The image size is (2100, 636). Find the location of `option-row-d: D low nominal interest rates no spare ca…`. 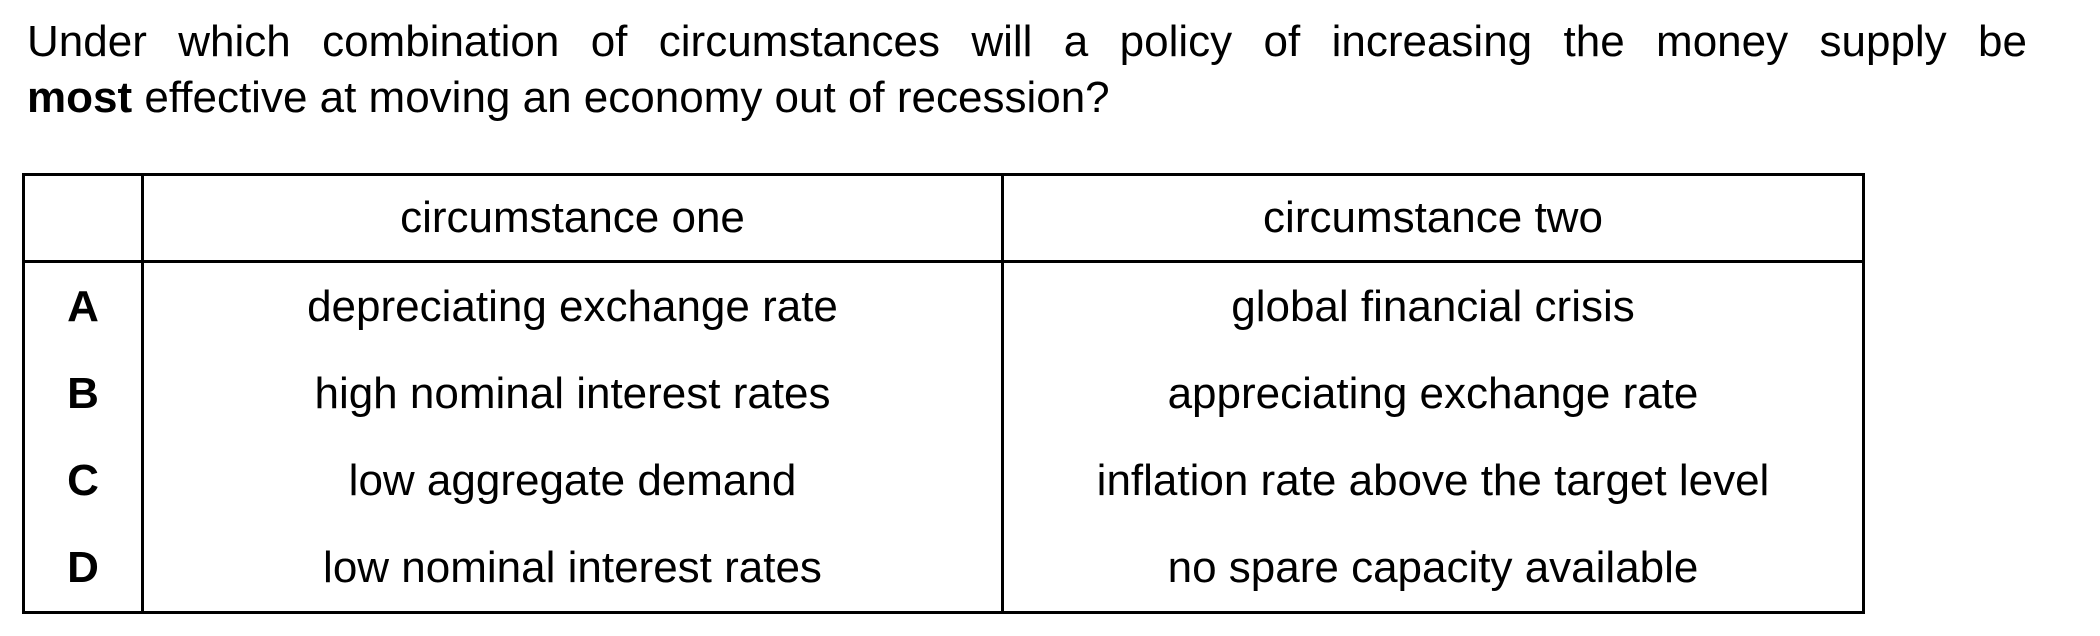

option-row-d: D low nominal interest rates no spare ca… is located at coordinates (943, 569).